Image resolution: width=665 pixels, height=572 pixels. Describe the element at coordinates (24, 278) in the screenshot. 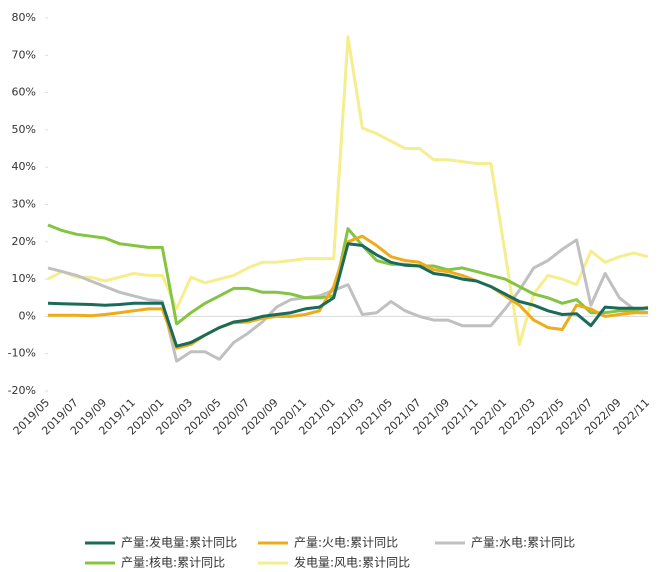

I see `y-tick-label: 10%` at that location.